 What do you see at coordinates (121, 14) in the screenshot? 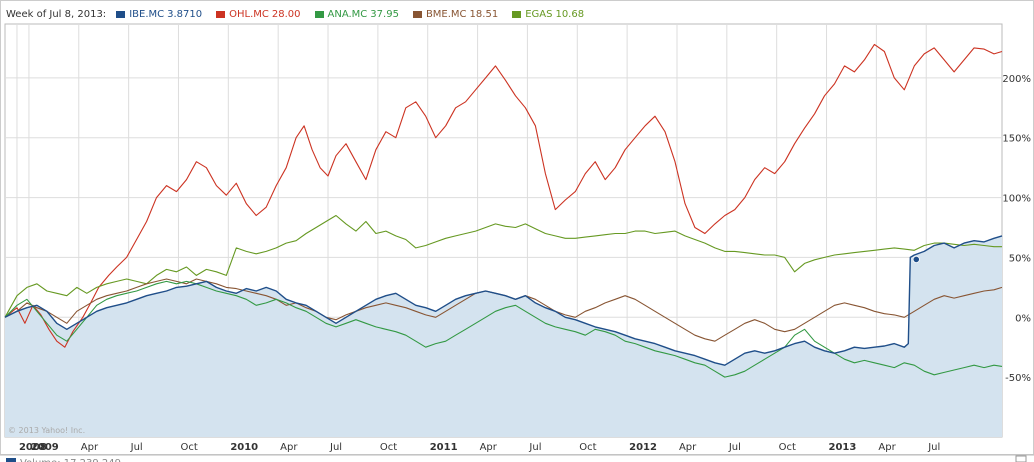
I see `legend-swatch-ibe` at bounding box center [121, 14].